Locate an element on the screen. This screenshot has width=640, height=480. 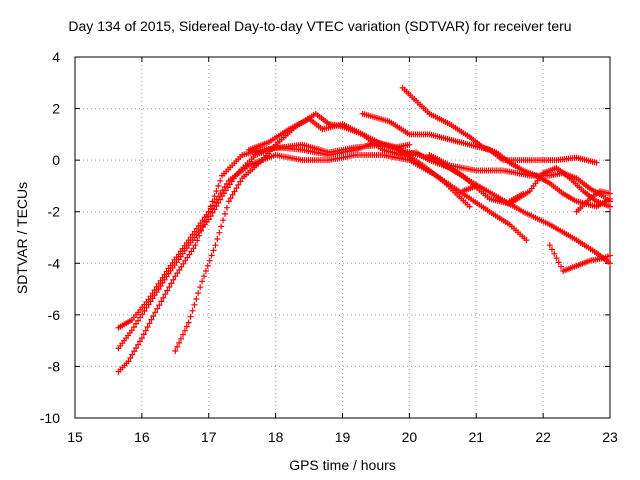
y-tick-label: -2 is located at coordinates (54, 212).